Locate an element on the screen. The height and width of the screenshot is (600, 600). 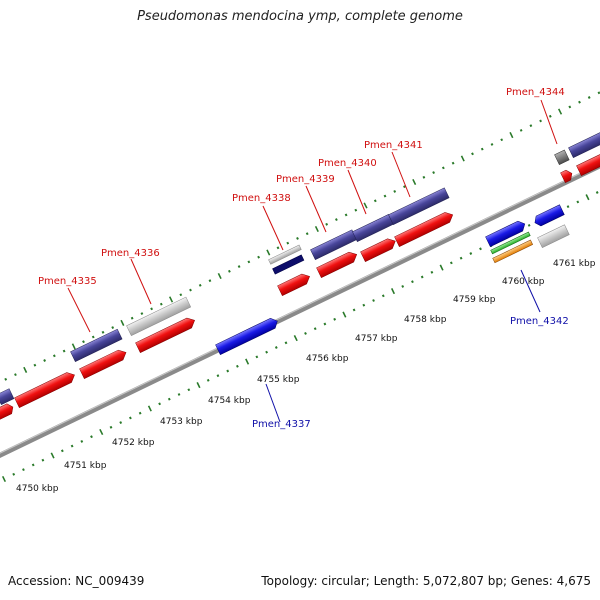
gene-feature-pmen-4342-b is located at coordinates (513, 251).